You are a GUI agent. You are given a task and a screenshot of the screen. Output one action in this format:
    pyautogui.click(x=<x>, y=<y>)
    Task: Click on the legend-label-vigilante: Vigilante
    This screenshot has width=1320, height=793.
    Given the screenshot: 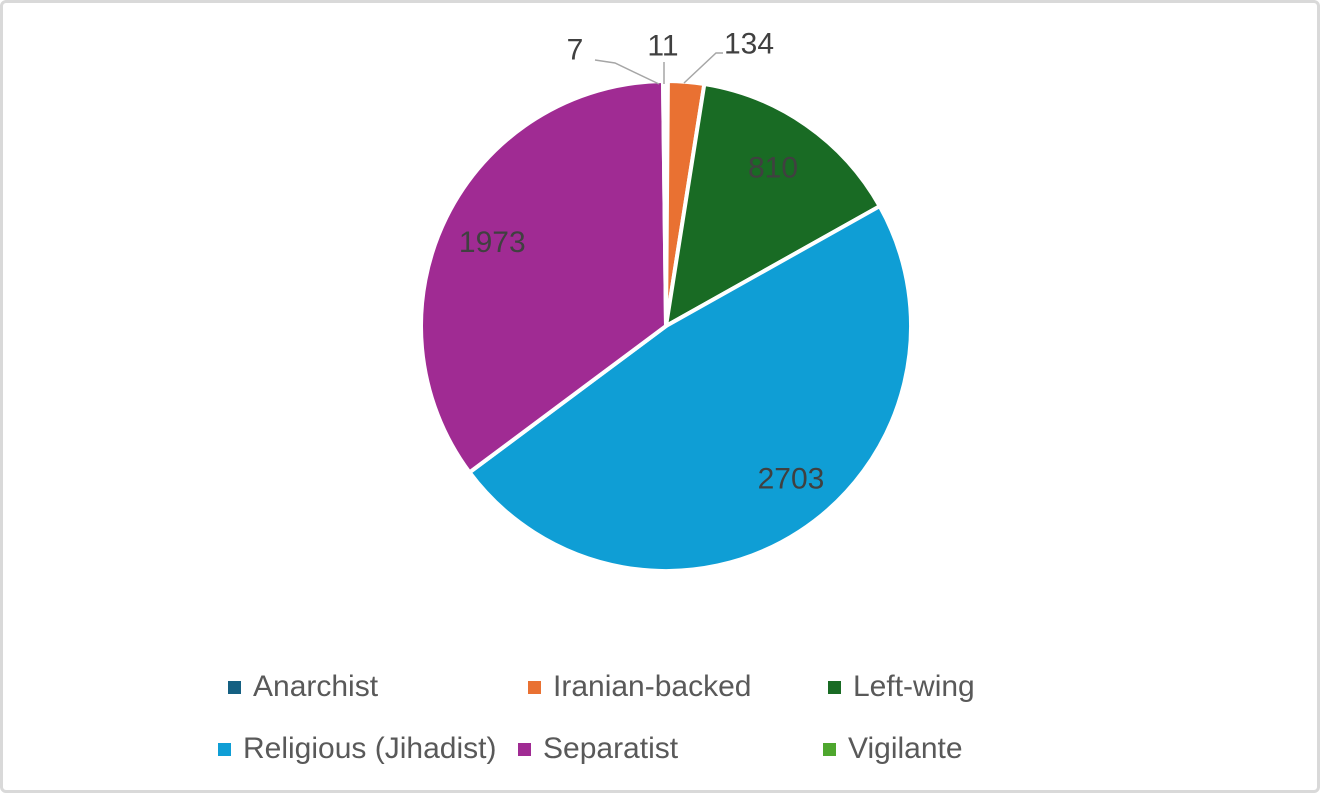 What is the action you would take?
    pyautogui.click(x=905, y=748)
    